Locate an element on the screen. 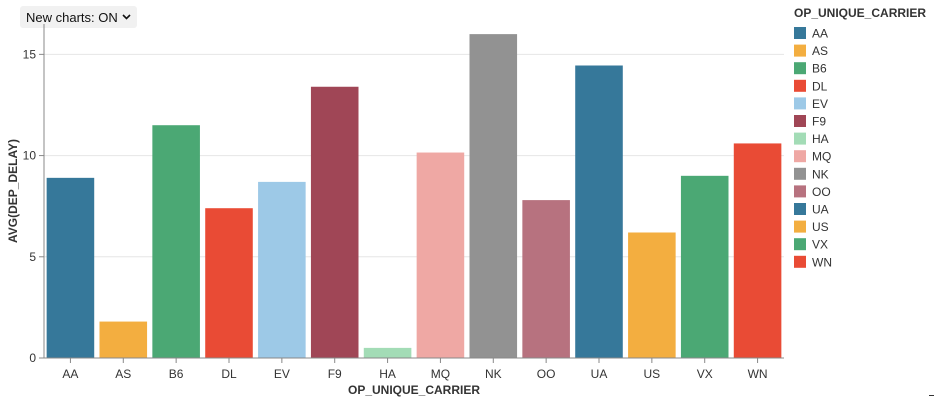 Image resolution: width=936 pixels, height=400 pixels. x-tick-label-mq: MQ is located at coordinates (440, 374).